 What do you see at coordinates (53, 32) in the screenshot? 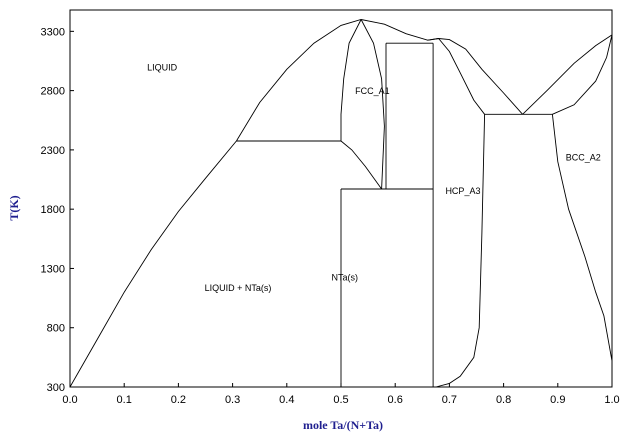
I see `y-tick-label: 3300` at bounding box center [53, 32].